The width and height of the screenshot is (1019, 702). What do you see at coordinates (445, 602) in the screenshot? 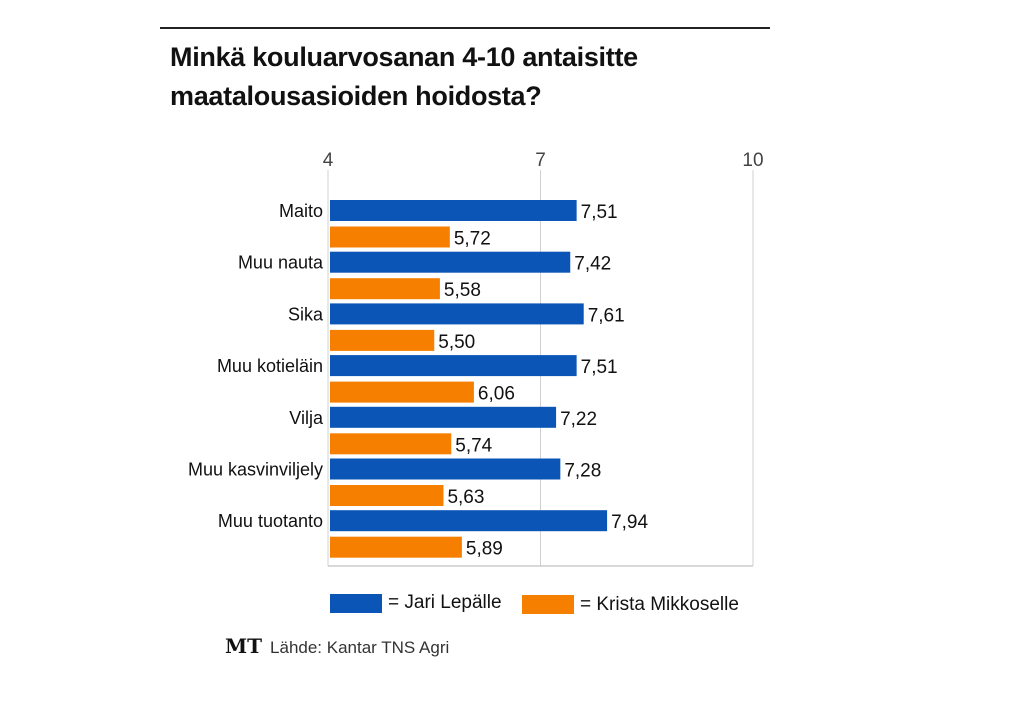
I see `legend-label-jari: = Jari Lepälle` at bounding box center [445, 602].